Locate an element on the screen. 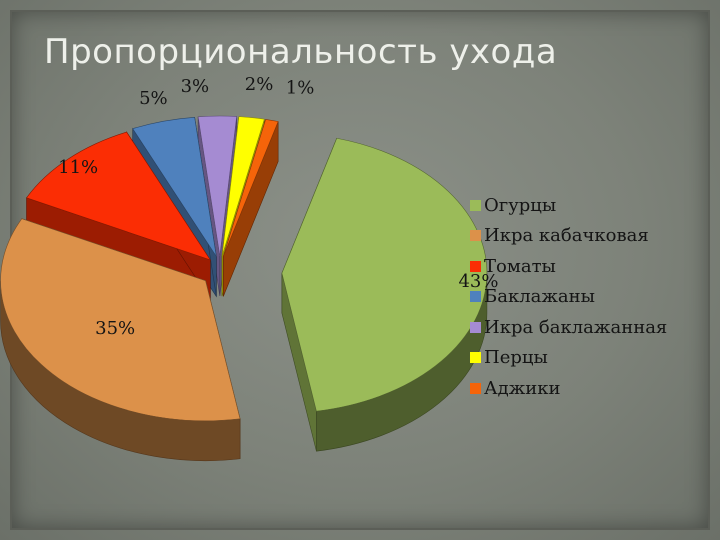  legend-entry: Икра баклажанная is located at coordinates (568, 327).